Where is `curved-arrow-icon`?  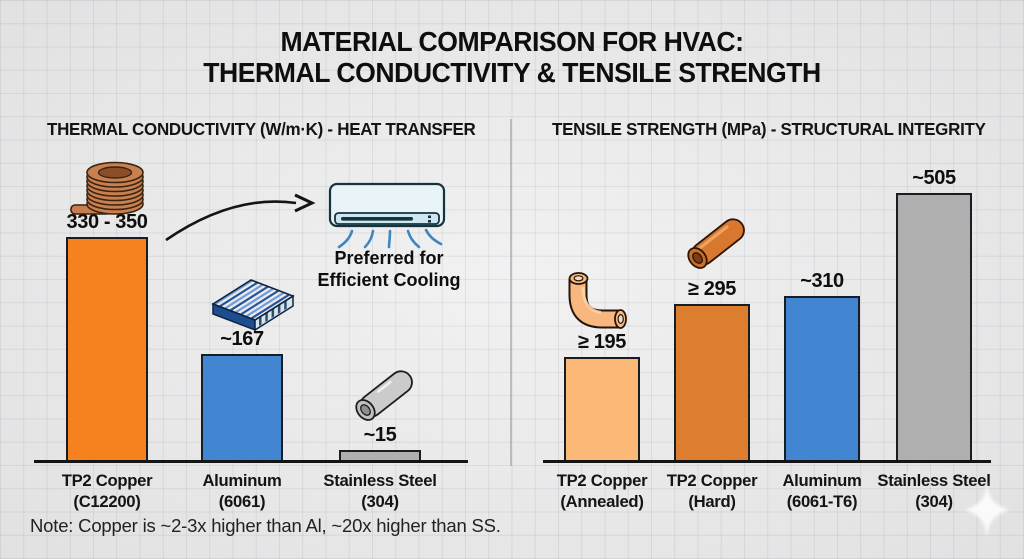
curved-arrow-icon is located at coordinates (240, 217).